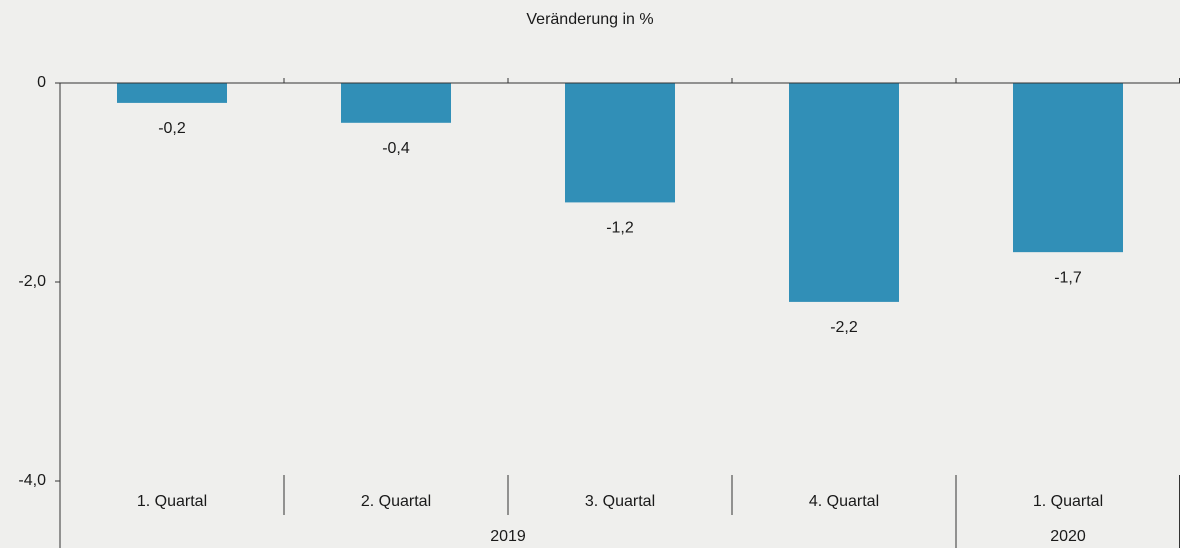 The width and height of the screenshot is (1180, 548). I want to click on group-label: 2019, so click(508, 536).